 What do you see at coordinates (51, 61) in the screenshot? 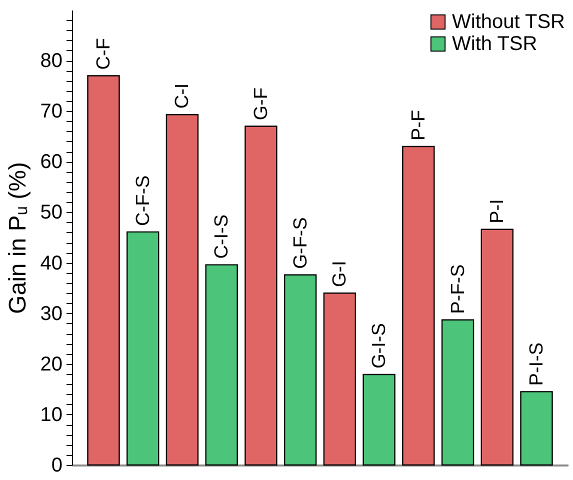
I see `y-tick-label: 80` at bounding box center [51, 61].